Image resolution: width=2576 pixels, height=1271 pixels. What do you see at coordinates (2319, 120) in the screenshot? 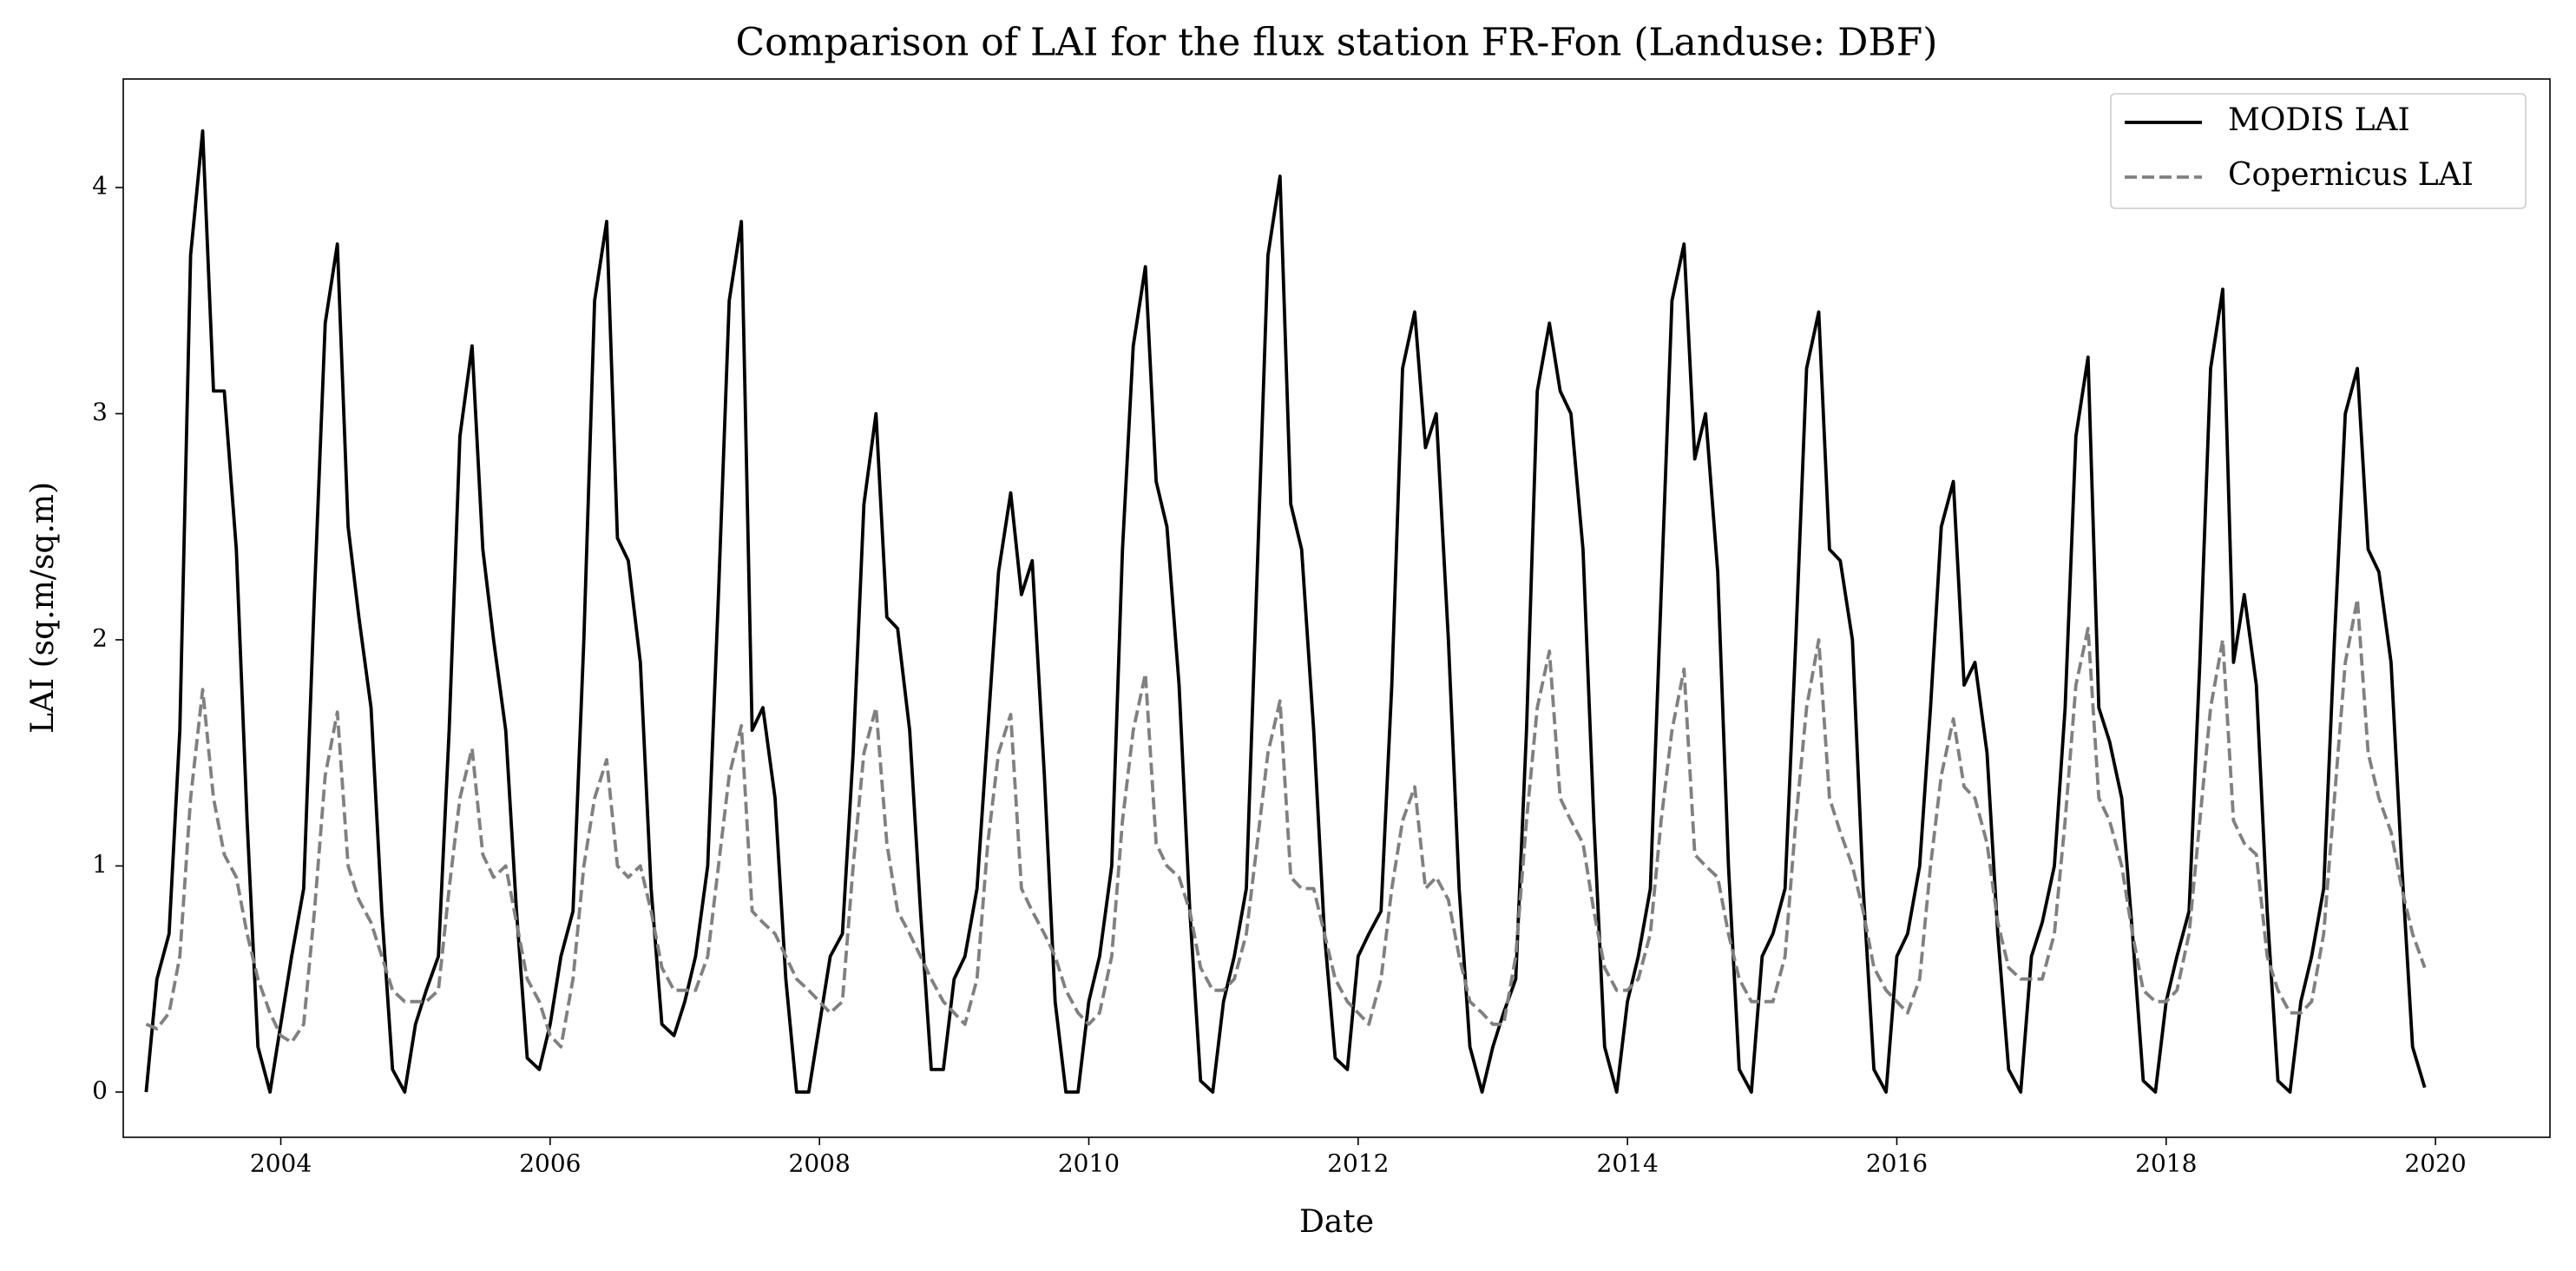
I see `legend-label: MODIS LAI` at bounding box center [2319, 120].